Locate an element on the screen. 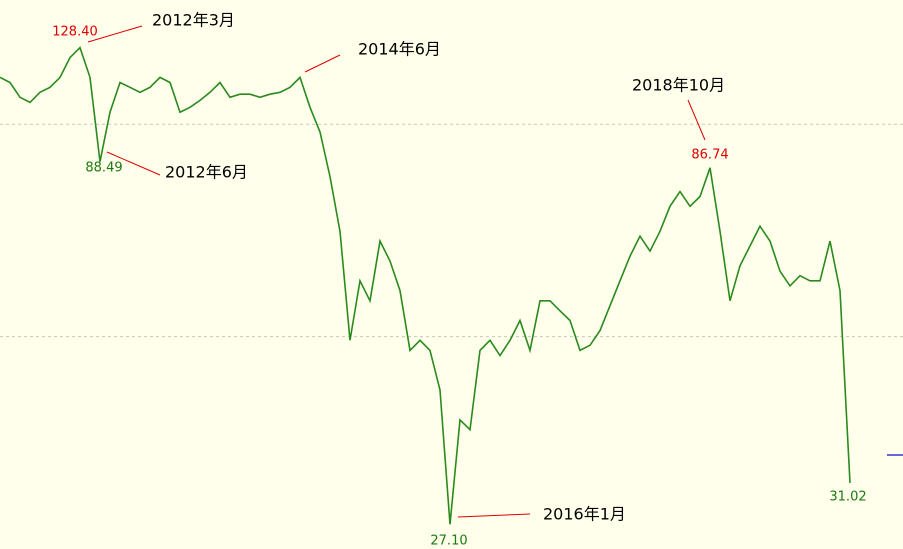 This screenshot has height=549, width=903. price-label: 86.74 is located at coordinates (709, 155).